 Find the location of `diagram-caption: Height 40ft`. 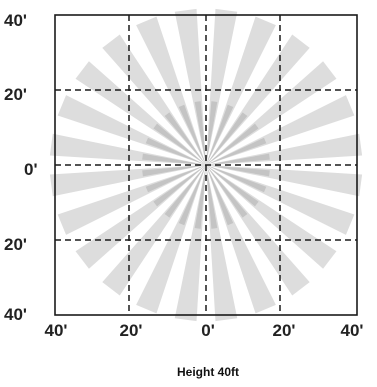

diagram-caption: Height 40ft is located at coordinates (208, 372).